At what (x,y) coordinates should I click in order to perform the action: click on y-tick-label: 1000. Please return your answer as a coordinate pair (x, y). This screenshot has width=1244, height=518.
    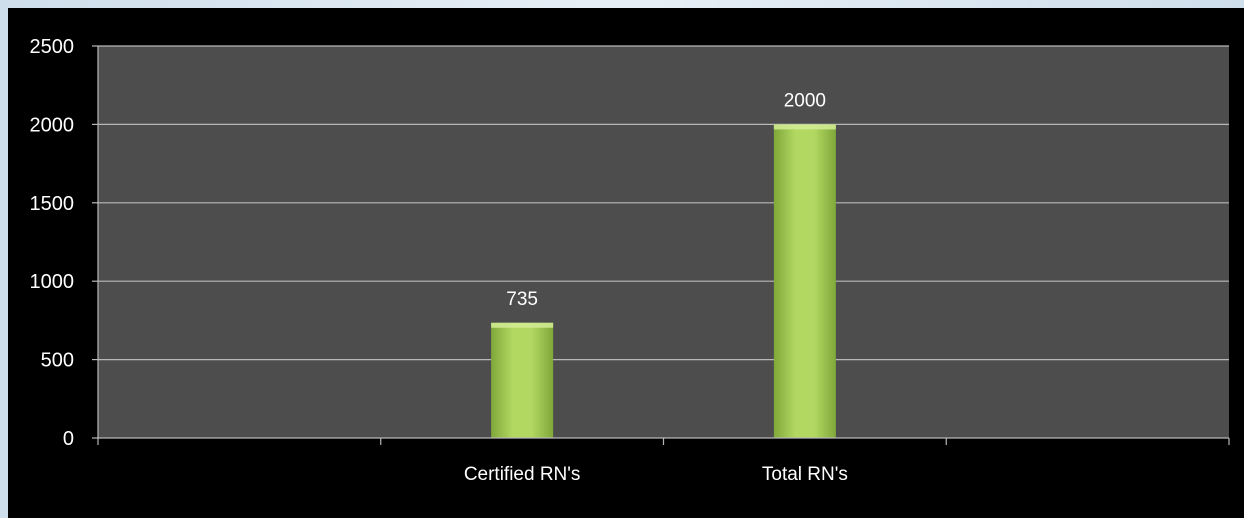
    Looking at the image, I should click on (52, 282).